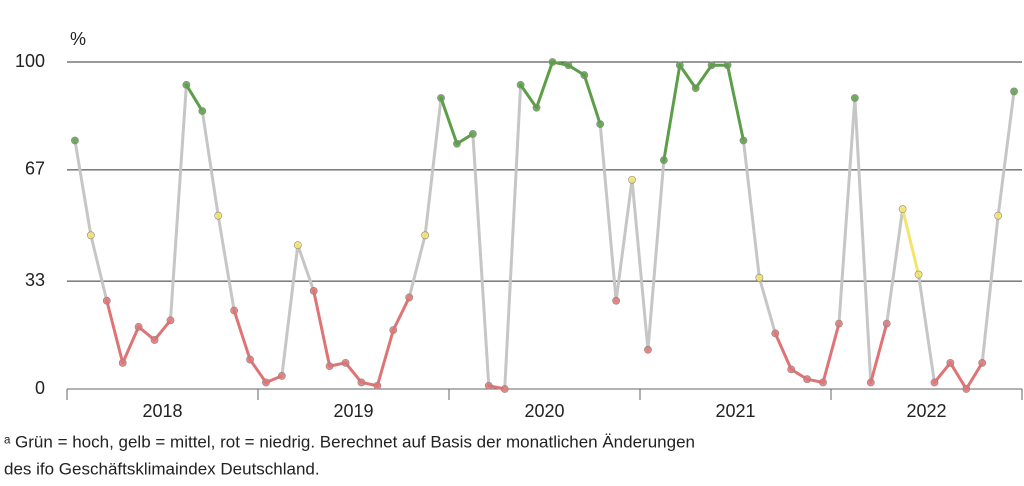  Describe the element at coordinates (544, 411) in the screenshot. I see `x-tick-label: 2020` at that location.